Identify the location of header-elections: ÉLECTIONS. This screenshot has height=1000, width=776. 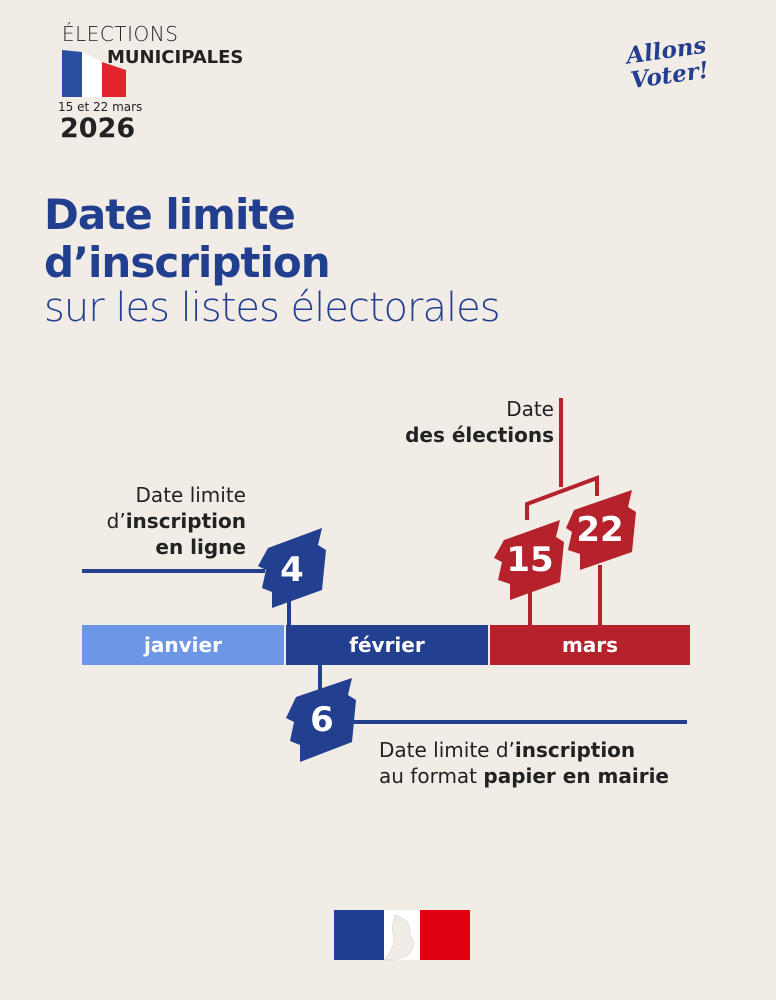
(120, 34).